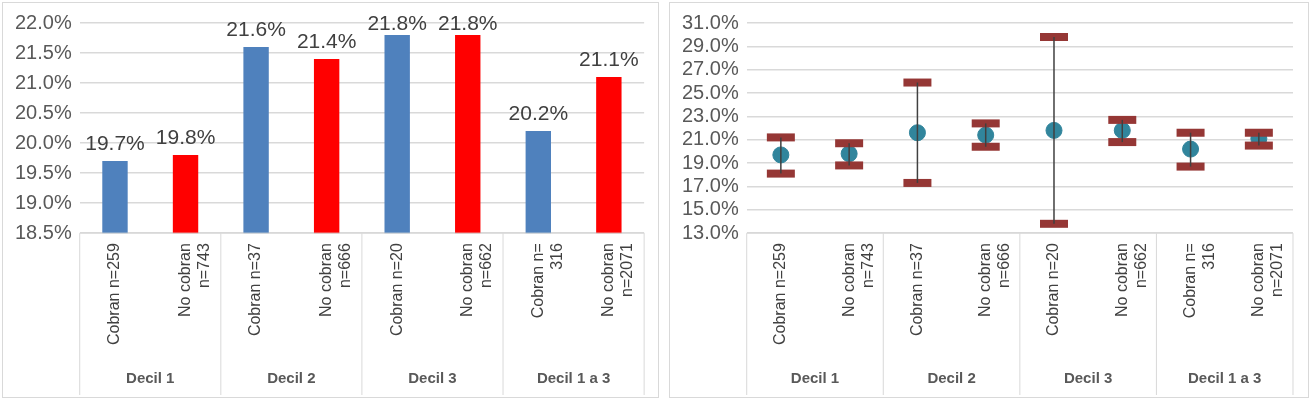  I want to click on y-tick-label: 21.5%, so click(43, 51).